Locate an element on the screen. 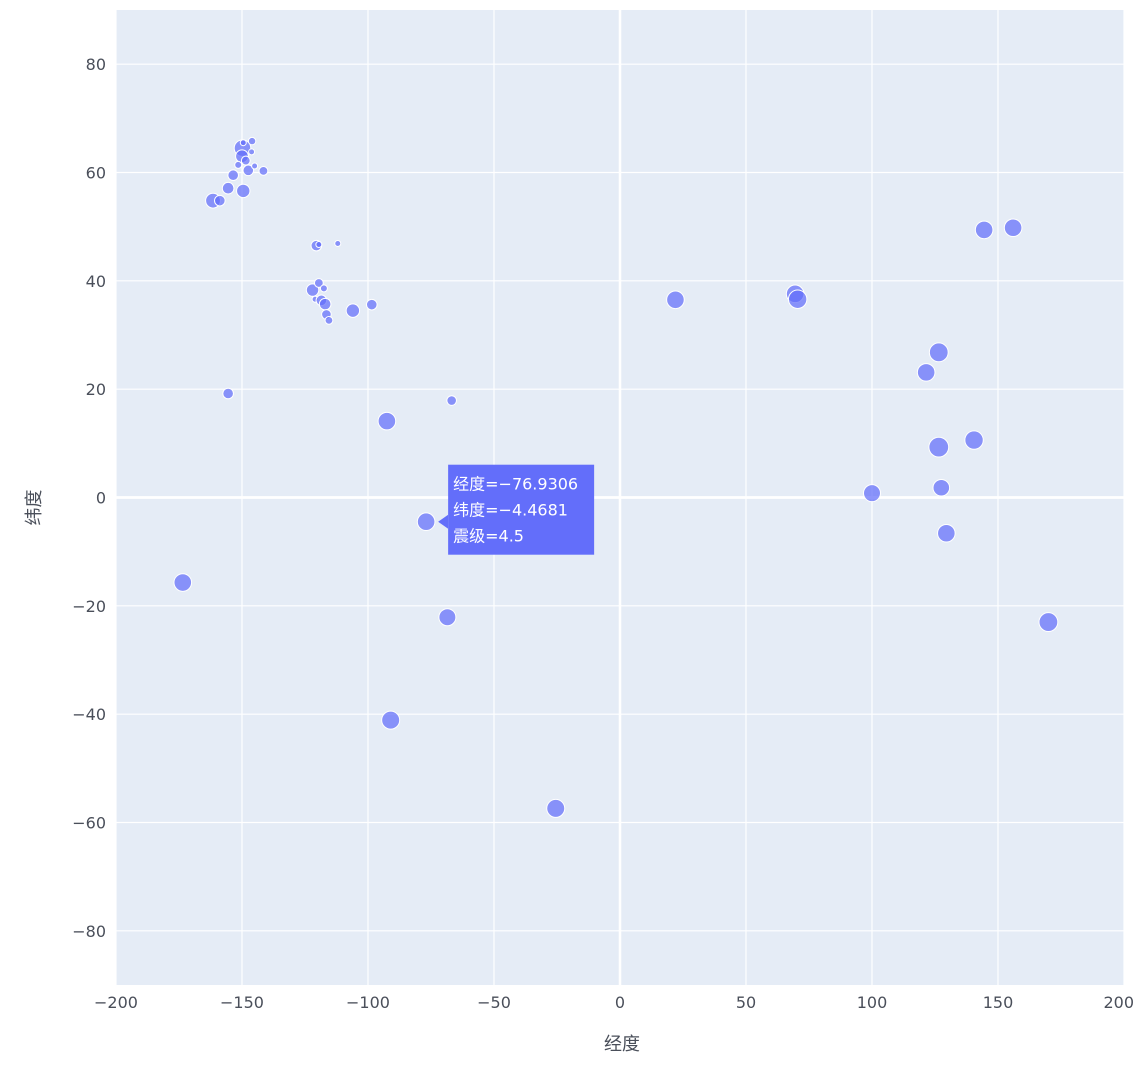 Image resolution: width=1136 pixels, height=1067 pixels. hover-tooltip: 经度=−76.9306 纬度=−4.4681 震级=4.5 is located at coordinates (516, 509).